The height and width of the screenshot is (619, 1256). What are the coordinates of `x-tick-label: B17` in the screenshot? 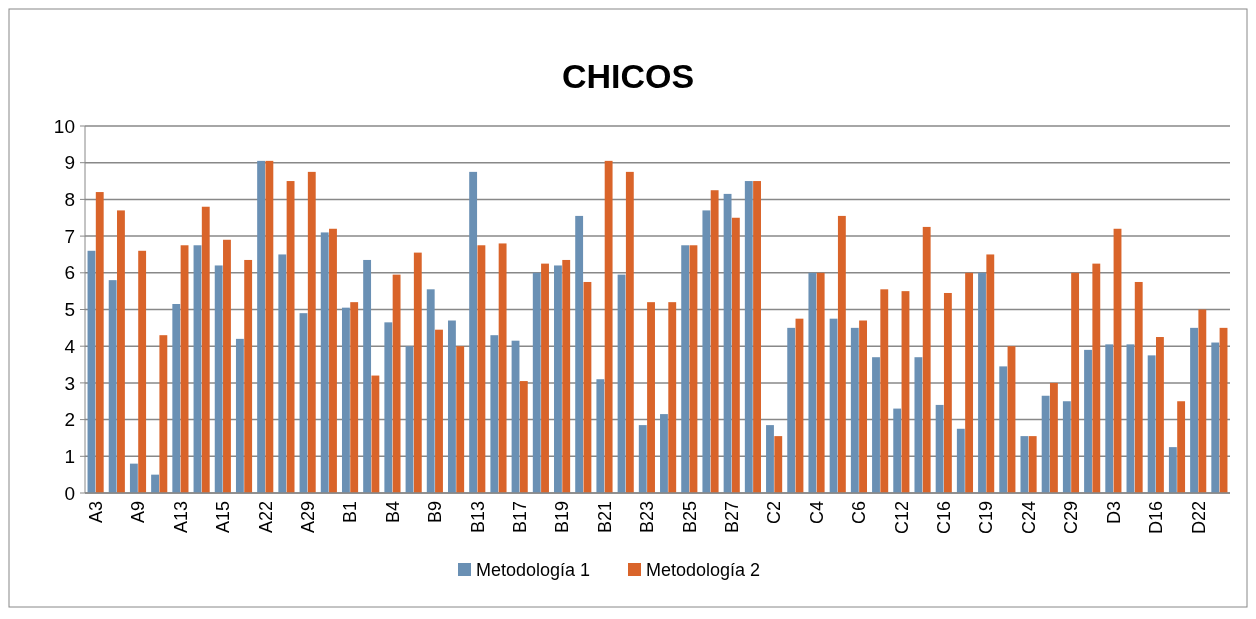 It's located at (519, 517).